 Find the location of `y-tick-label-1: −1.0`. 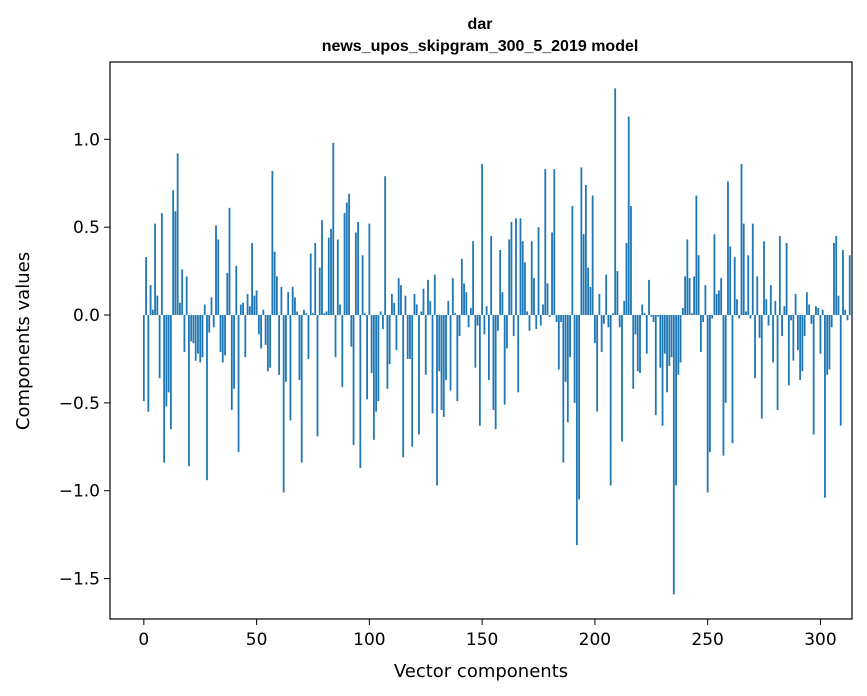

y-tick-label-1: −1.0 is located at coordinates (79, 492).